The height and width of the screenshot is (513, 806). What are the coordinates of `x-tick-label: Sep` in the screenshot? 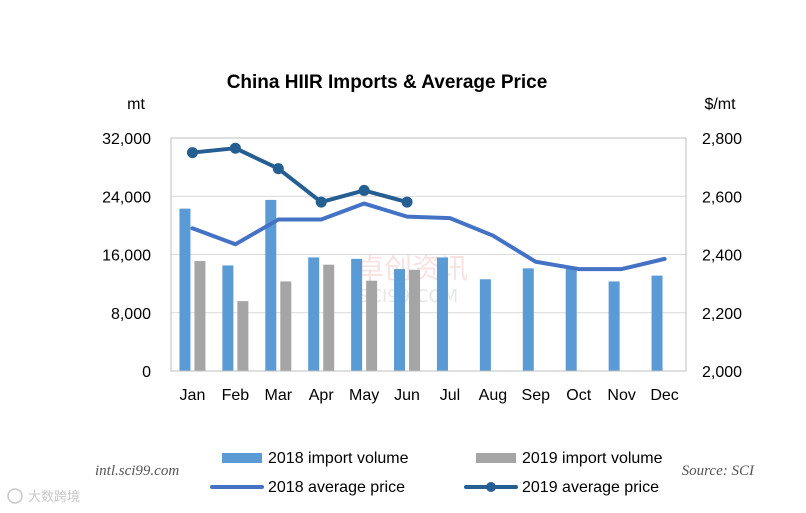 It's located at (536, 395).